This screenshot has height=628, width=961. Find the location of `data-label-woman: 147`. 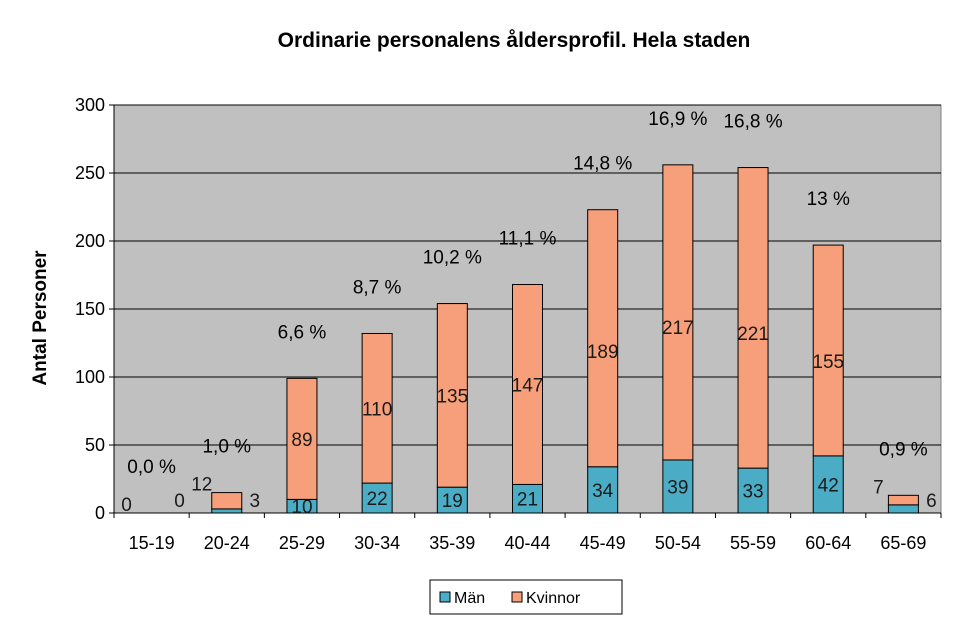

data-label-woman: 147 is located at coordinates (528, 385).